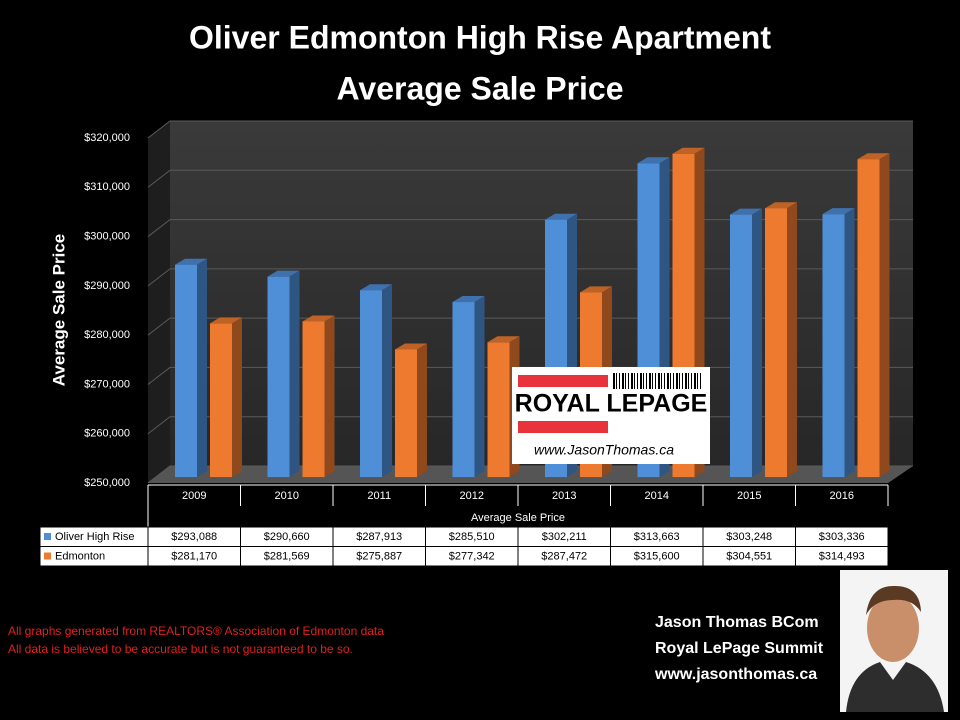 The image size is (960, 720). What do you see at coordinates (472, 496) in the screenshot?
I see `x-tick-label: 2012` at bounding box center [472, 496].